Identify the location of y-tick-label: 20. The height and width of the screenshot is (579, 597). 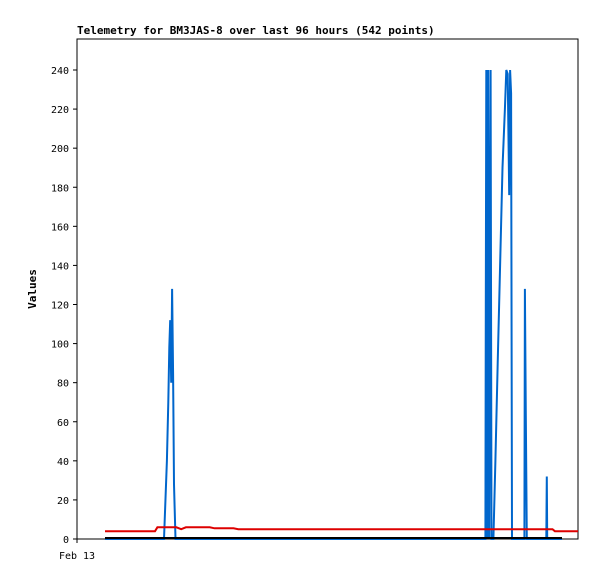
(63, 501).